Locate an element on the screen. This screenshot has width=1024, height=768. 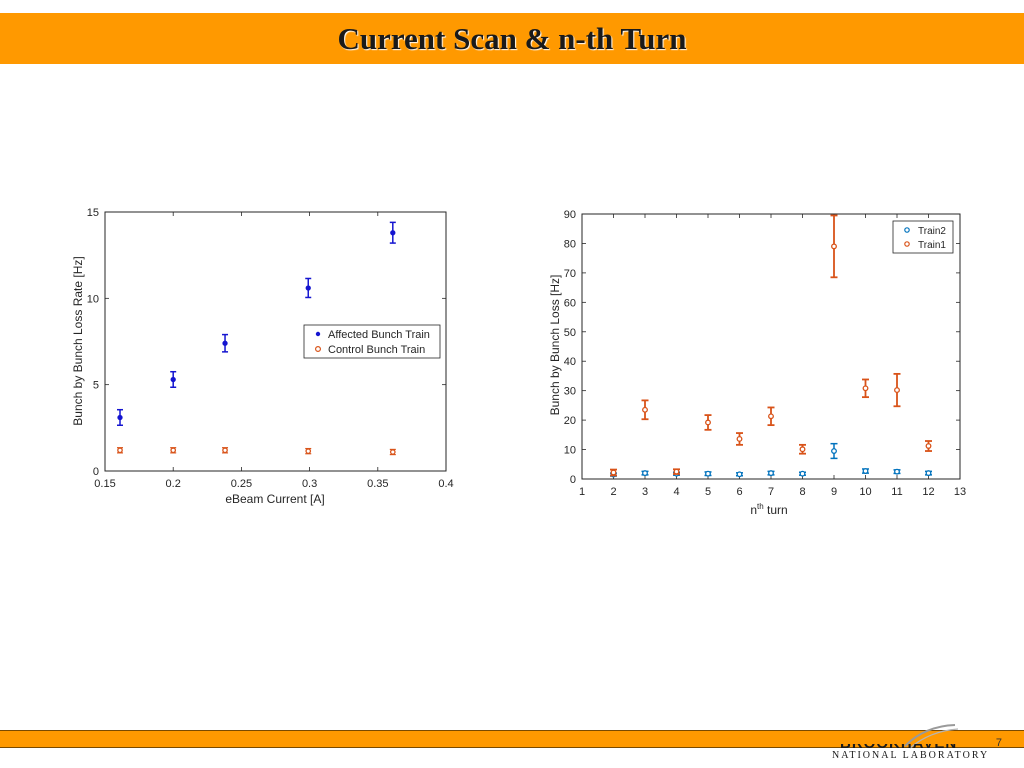
y-tick-label: 70 is located at coordinates (570, 274).